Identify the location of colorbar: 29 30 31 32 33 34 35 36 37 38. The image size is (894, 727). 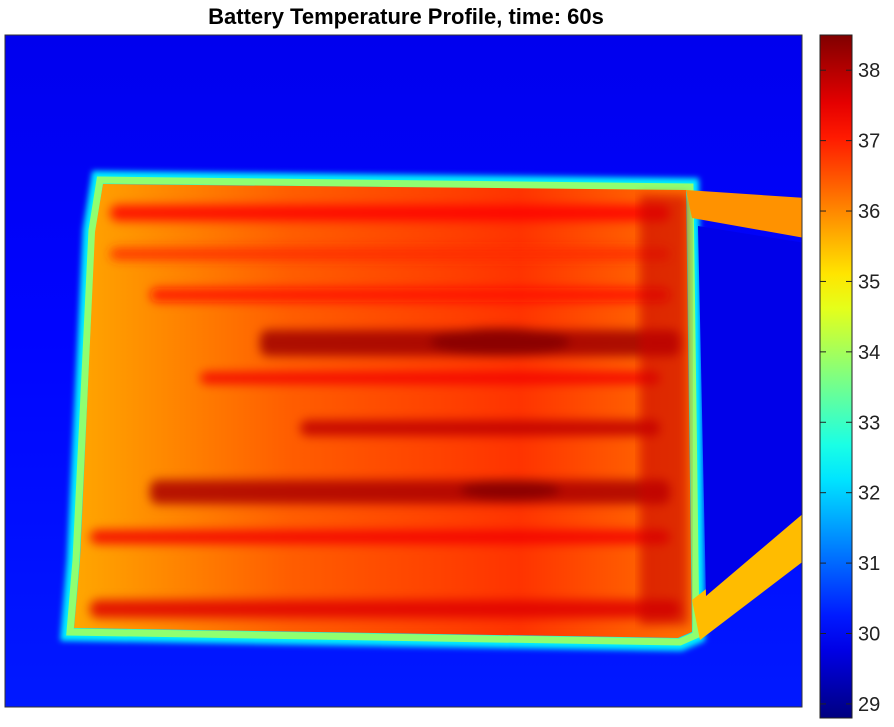
(849, 376).